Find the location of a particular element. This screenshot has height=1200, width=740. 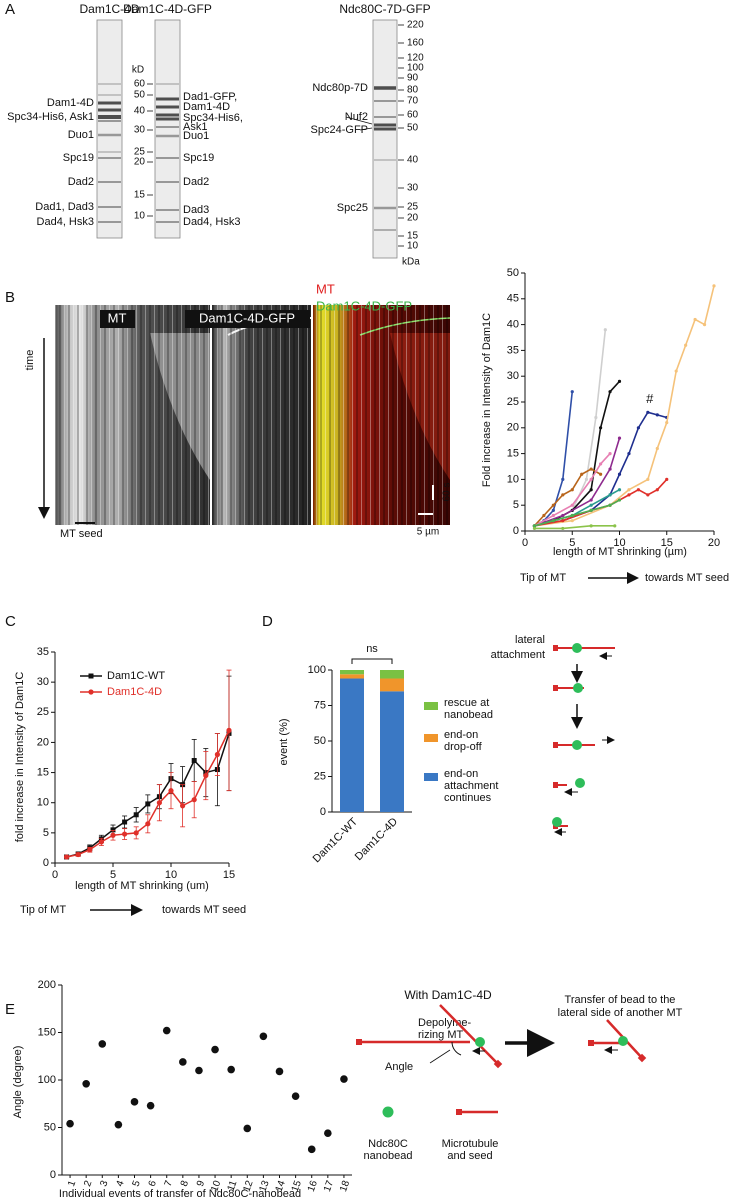

diagram-label: attachment is located at coordinates (518, 655).